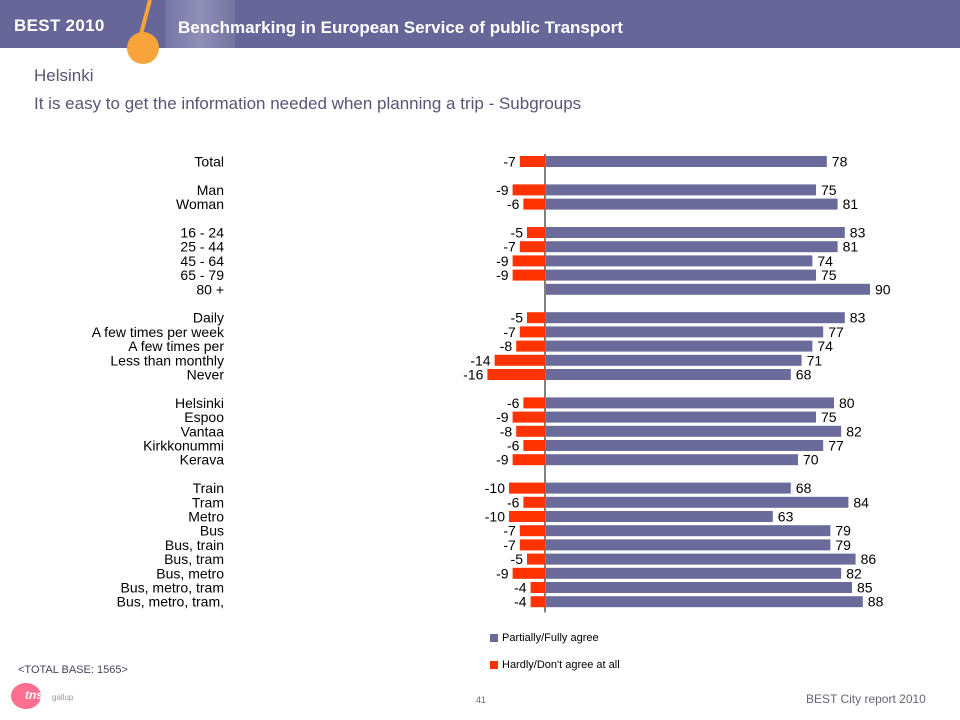  I want to click on category-label: Bus, so click(212, 531).